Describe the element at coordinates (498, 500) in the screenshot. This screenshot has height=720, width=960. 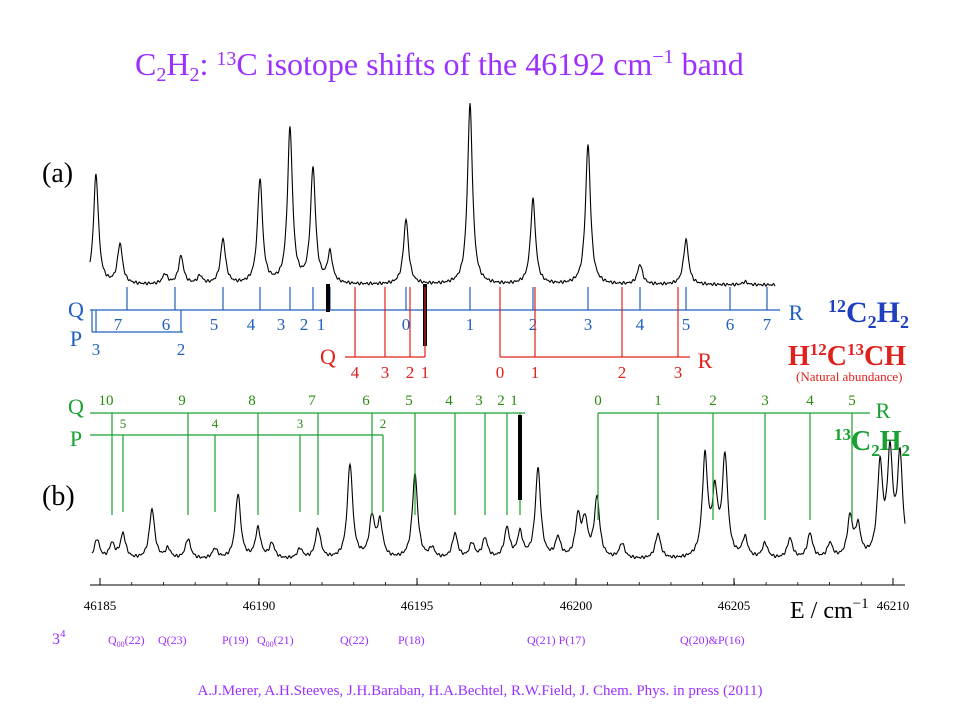
I see `spectrum-trace` at that location.